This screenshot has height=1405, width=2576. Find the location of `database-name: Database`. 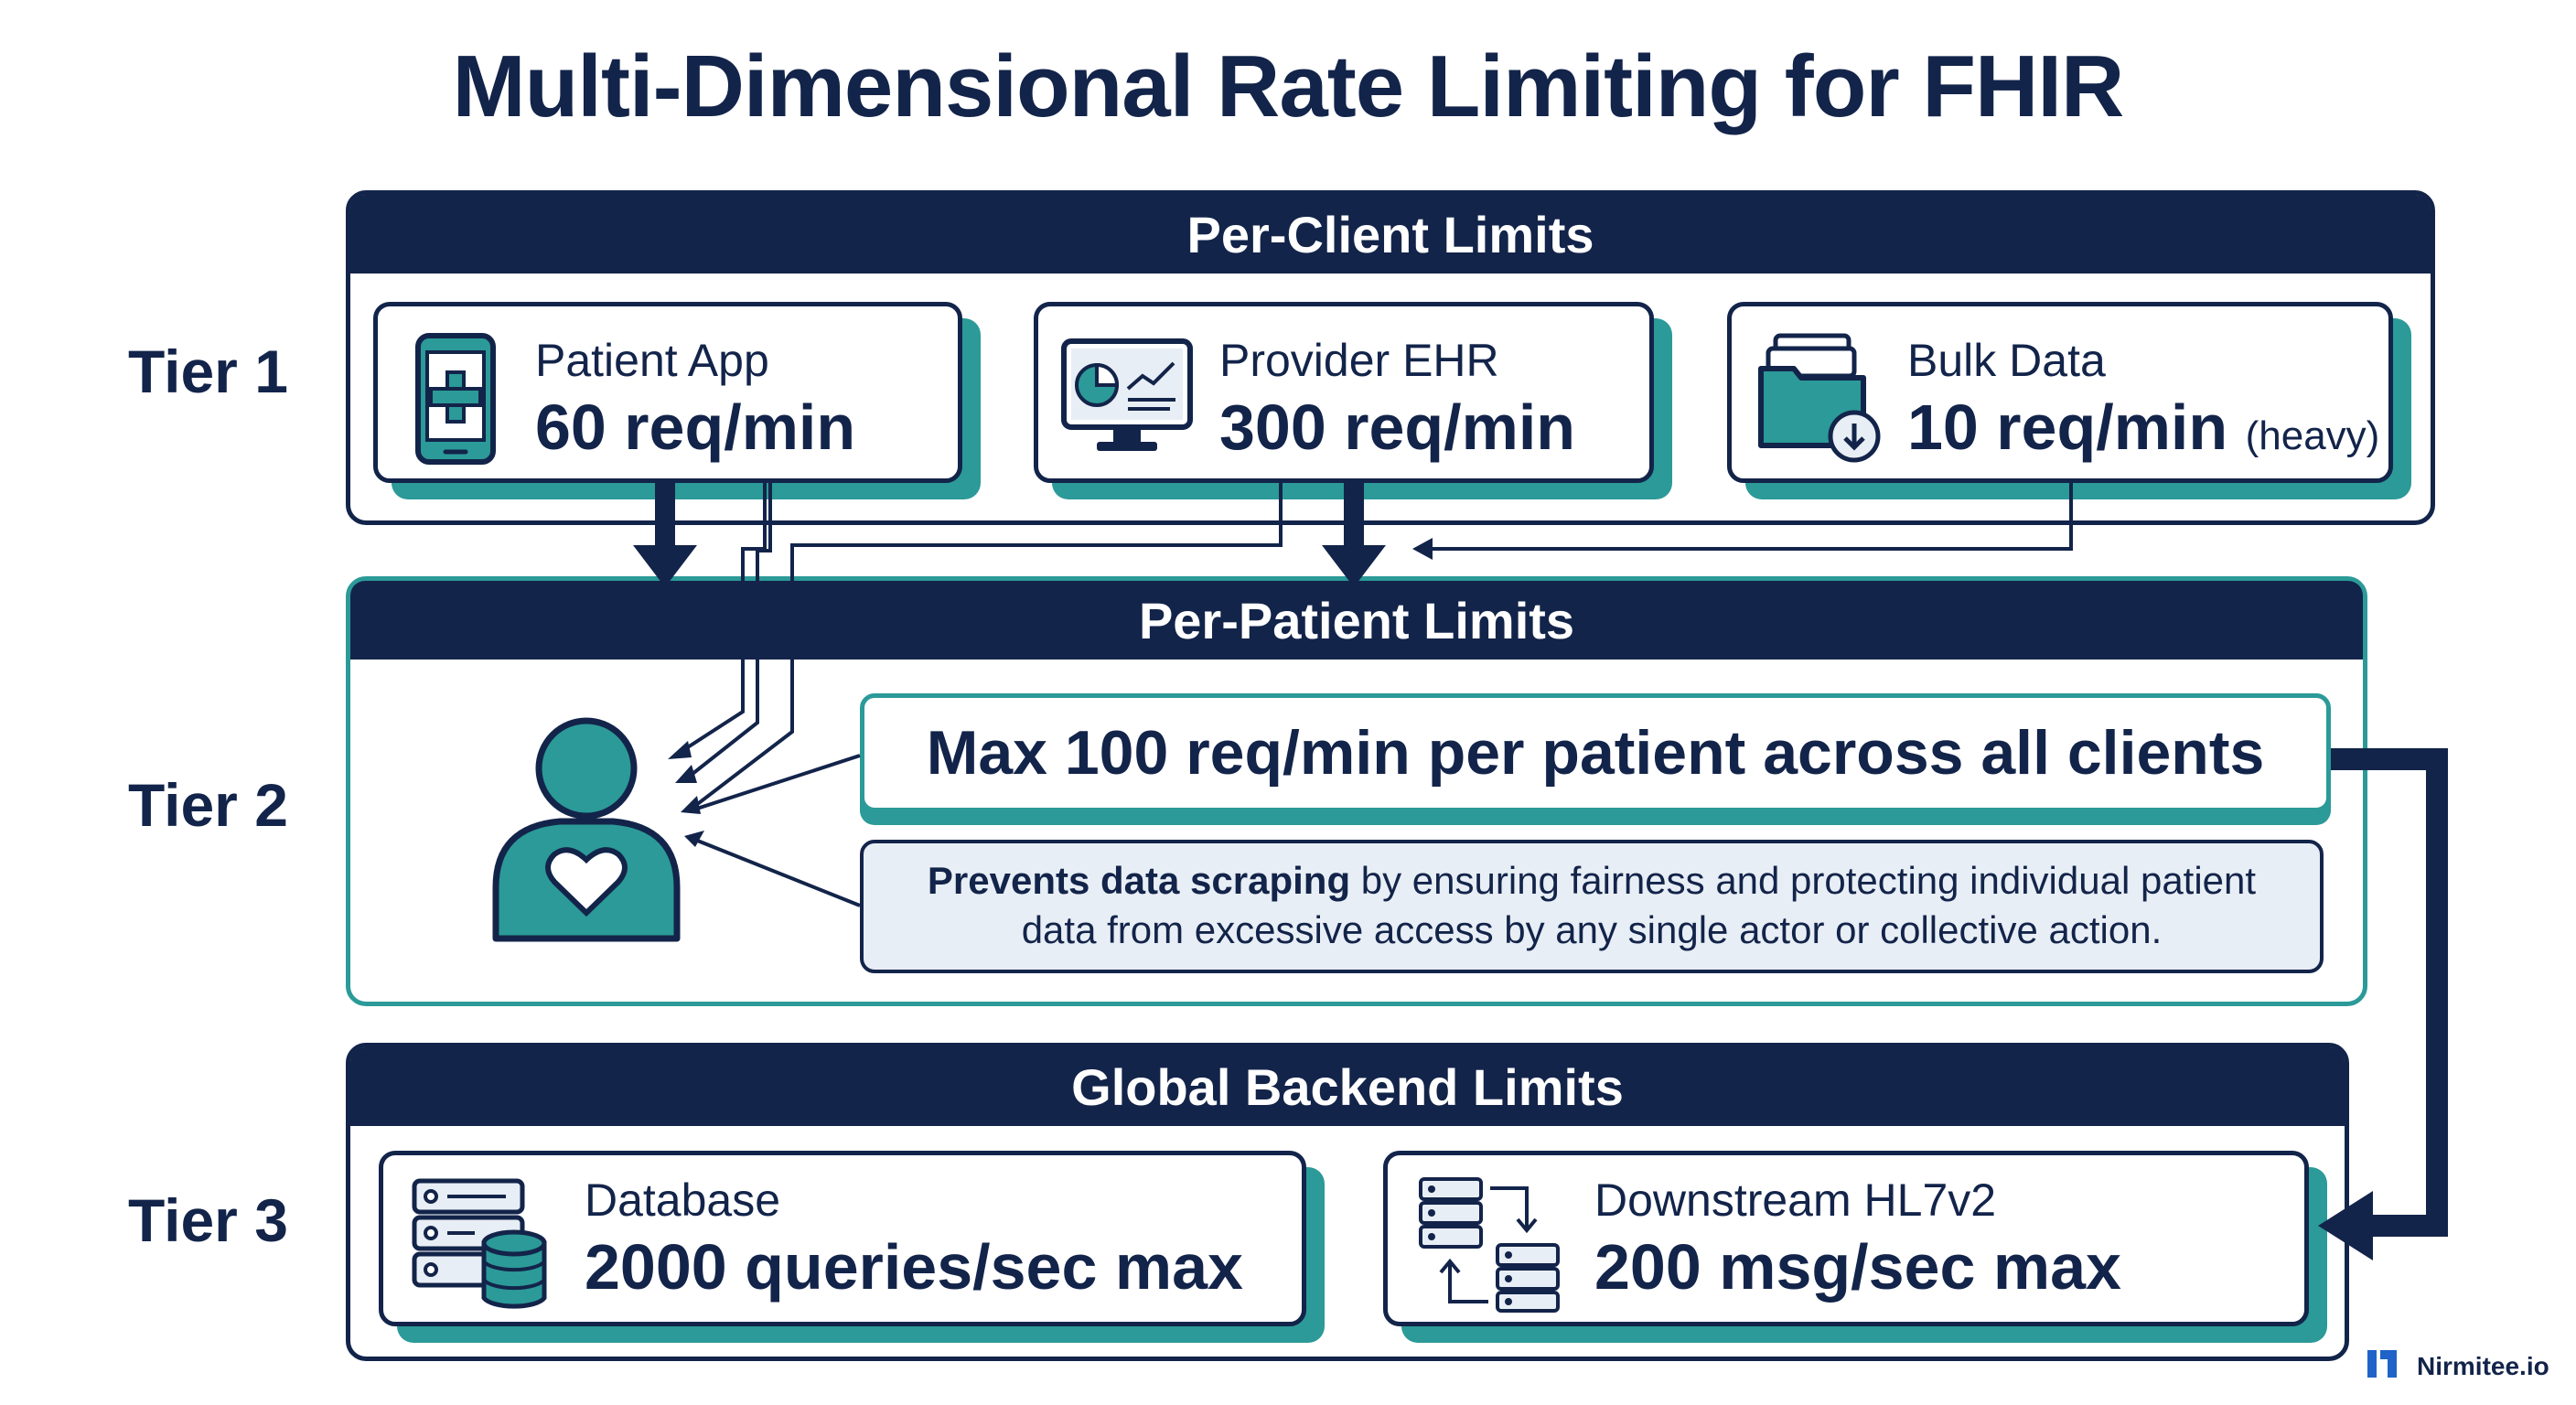

database-name: Database is located at coordinates (683, 1200).